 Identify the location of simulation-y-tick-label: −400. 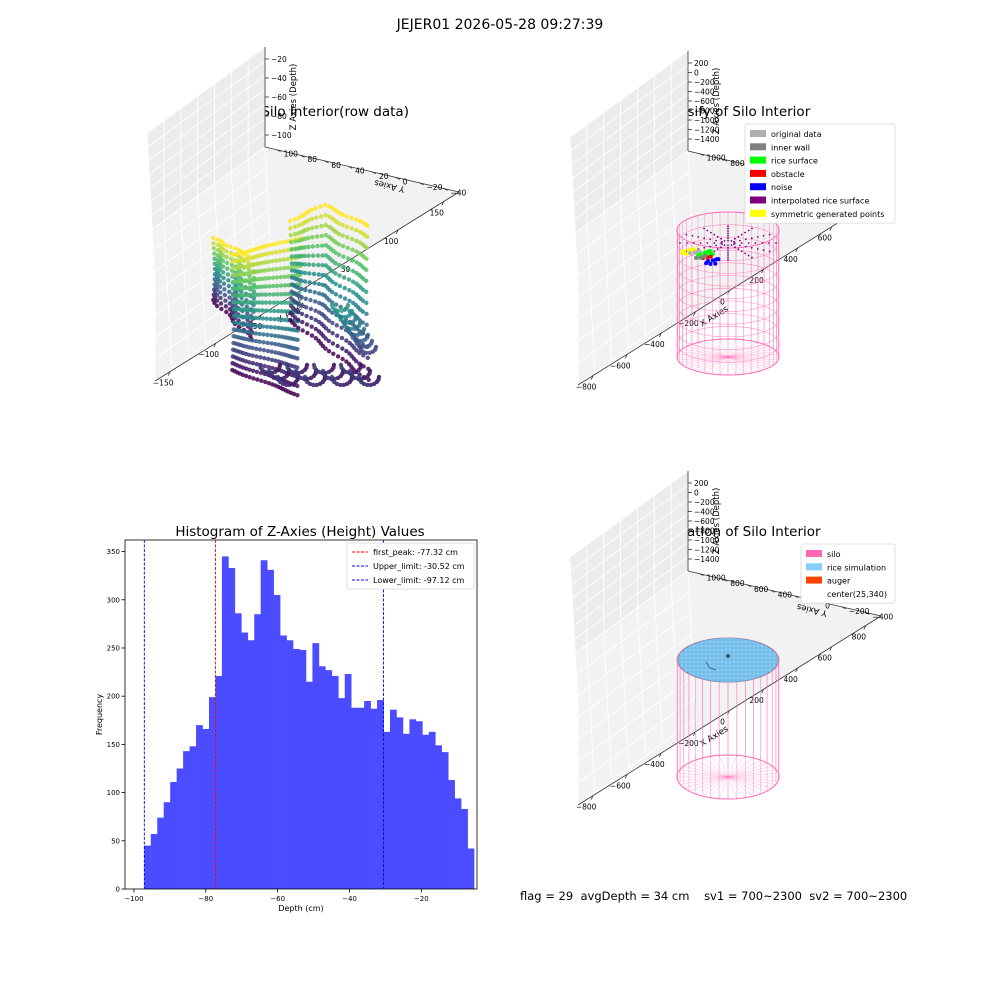
(883, 616).